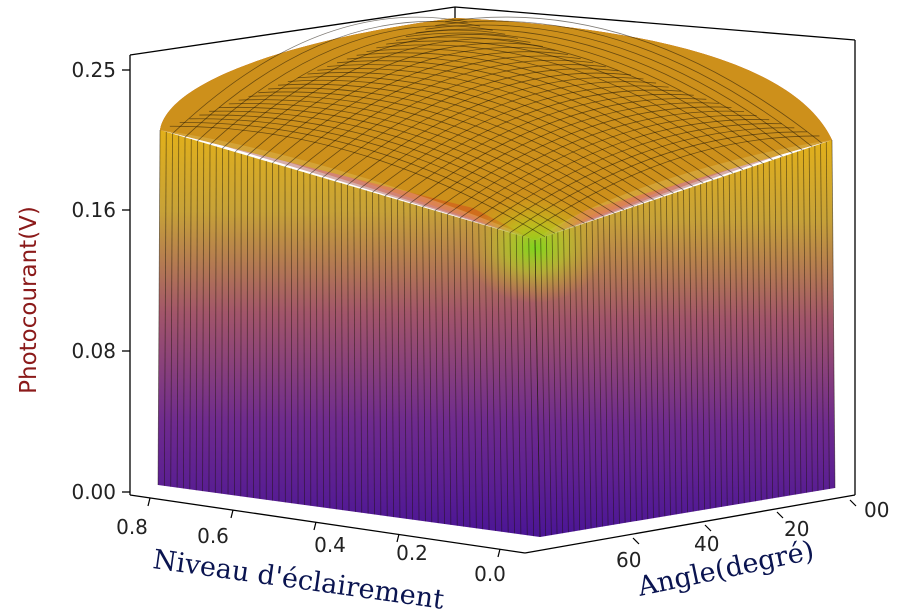 This screenshot has width=900, height=611. I want to click on z-tick-2: 0.16, so click(100, 210).